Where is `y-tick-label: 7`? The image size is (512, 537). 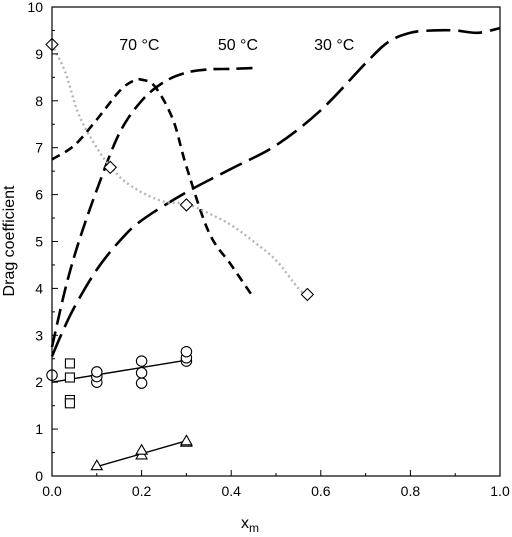 y-tick-label: 7 is located at coordinates (39, 148).